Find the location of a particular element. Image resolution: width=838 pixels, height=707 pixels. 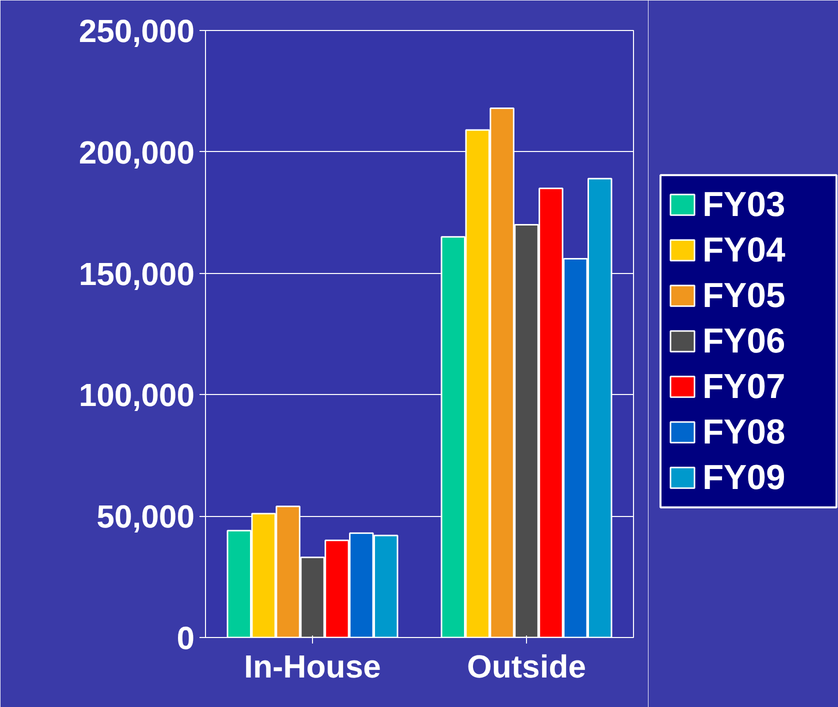

x-tick-label: Outside is located at coordinates (526, 666).